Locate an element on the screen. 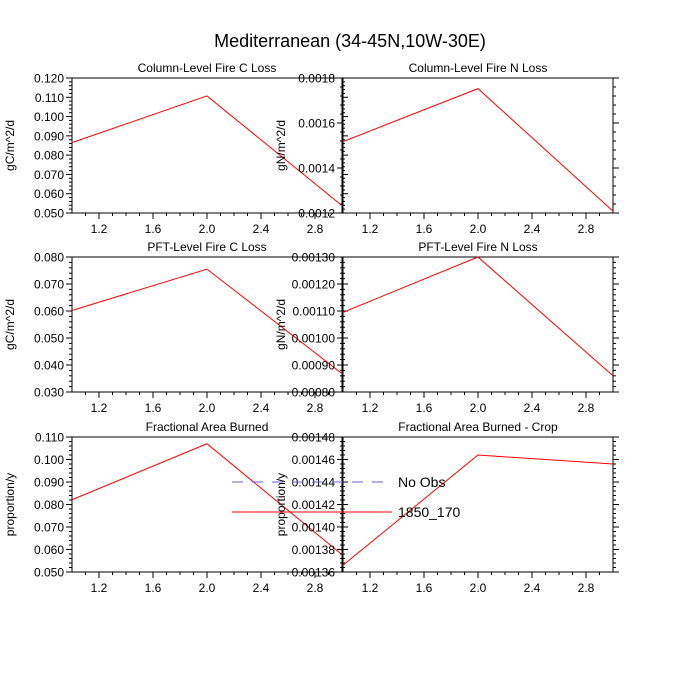  y-tick-label: 0.030 is located at coordinates (49, 393).